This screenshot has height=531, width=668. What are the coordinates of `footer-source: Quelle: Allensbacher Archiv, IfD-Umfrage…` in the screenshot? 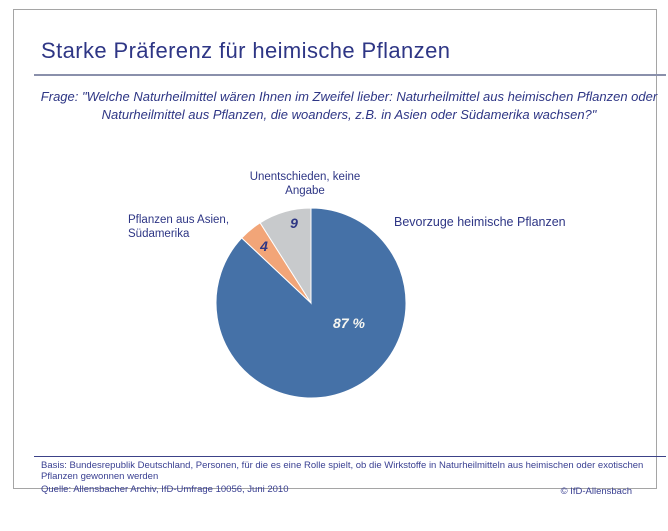 It's located at (165, 489).